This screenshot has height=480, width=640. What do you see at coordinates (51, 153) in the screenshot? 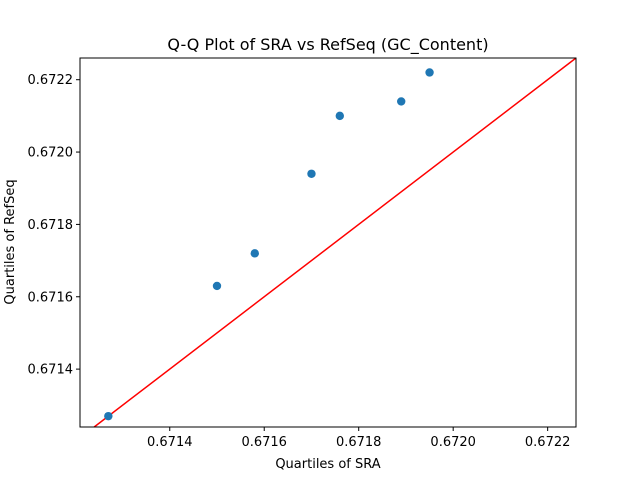
I see `y-tick-label: 0.6720` at bounding box center [51, 153].